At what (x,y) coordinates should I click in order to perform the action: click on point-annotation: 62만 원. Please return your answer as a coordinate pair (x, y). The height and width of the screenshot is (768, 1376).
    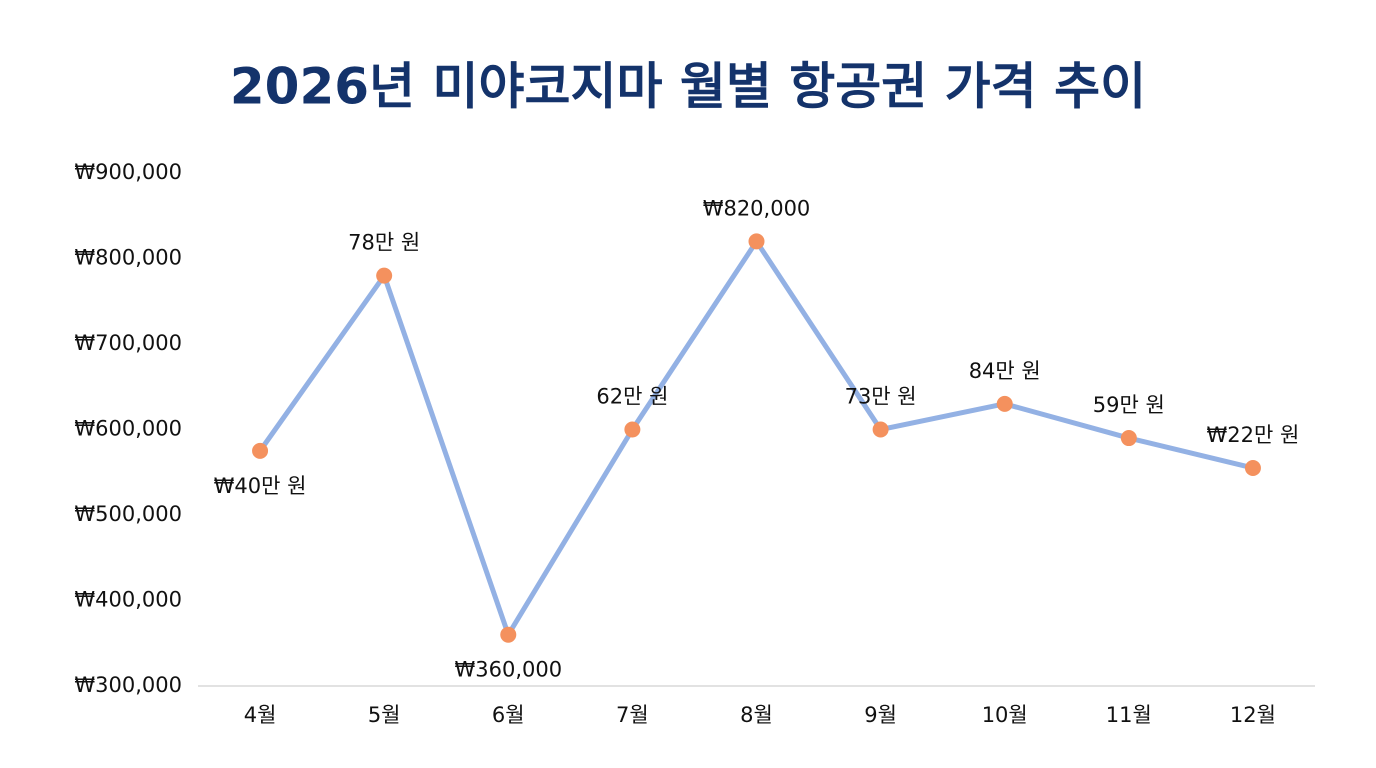
    Looking at the image, I should click on (632, 397).